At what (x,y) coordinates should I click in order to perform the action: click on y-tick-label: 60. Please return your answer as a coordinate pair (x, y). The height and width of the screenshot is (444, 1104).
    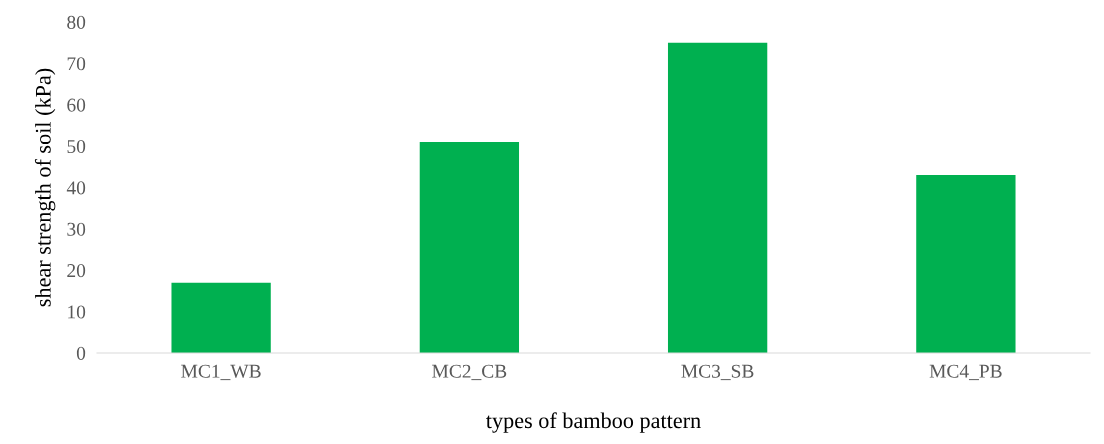
    Looking at the image, I should click on (76, 105).